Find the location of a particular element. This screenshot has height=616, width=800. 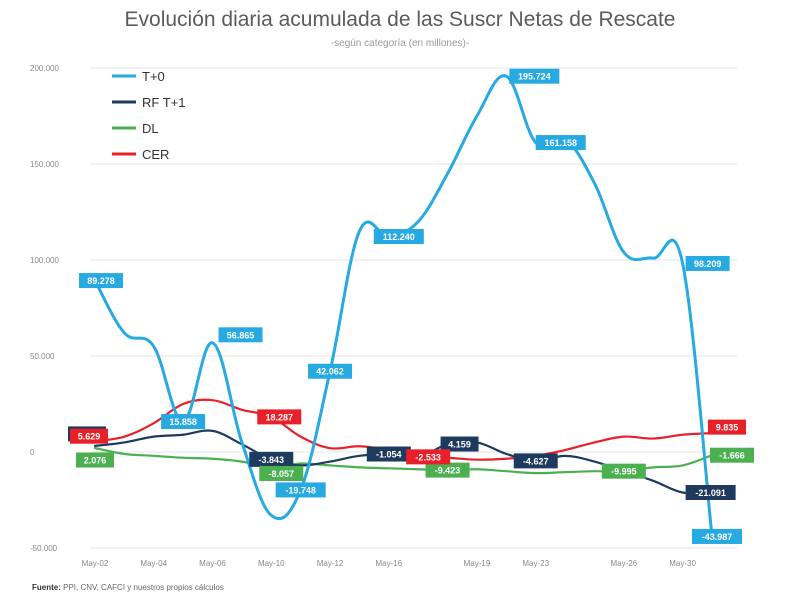

data-label-text: -1.666 is located at coordinates (732, 456).